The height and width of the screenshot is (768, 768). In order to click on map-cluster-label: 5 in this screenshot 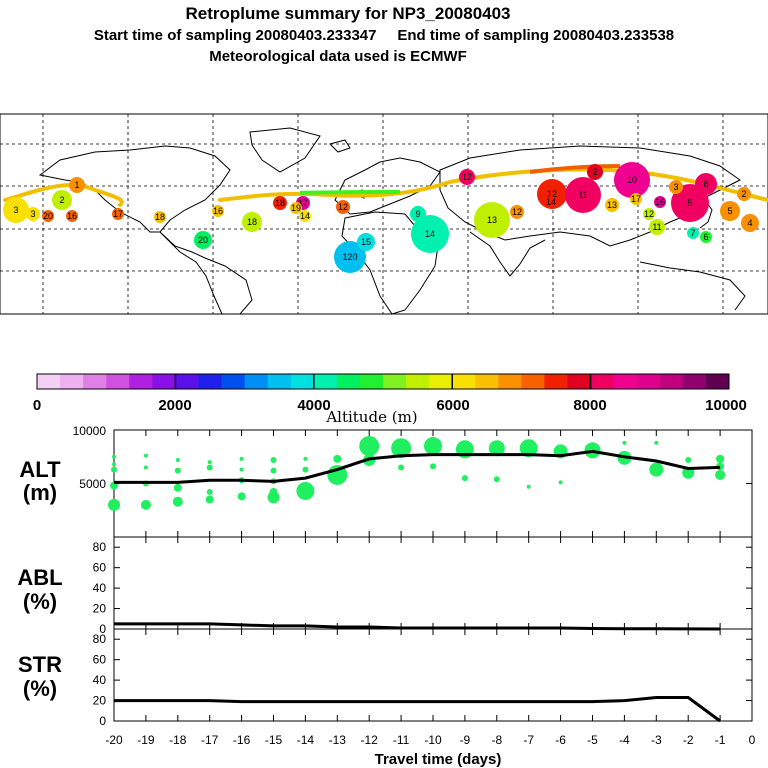, I will do `click(729, 211)`.